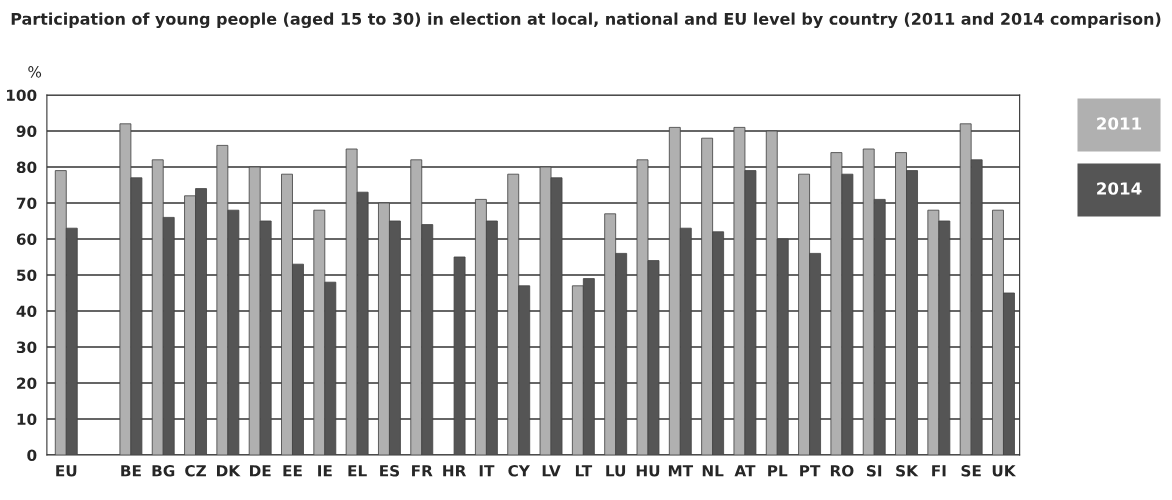 The image size is (1172, 500). What do you see at coordinates (32, 455) in the screenshot?
I see `y-tick-label: 0` at bounding box center [32, 455].